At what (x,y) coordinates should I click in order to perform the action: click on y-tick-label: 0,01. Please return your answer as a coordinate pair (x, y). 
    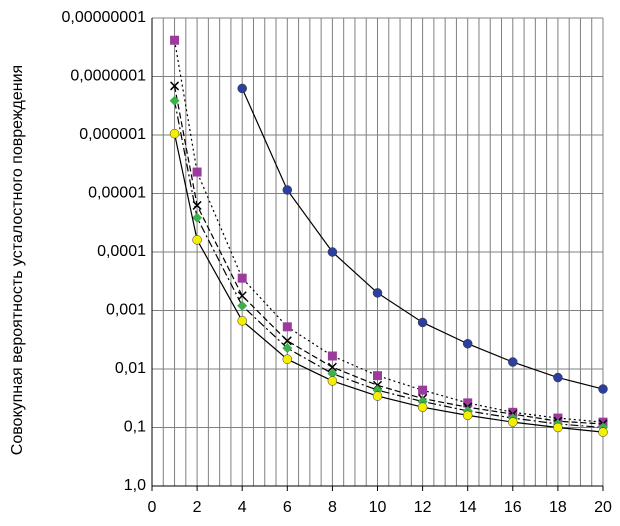
    Looking at the image, I should click on (130, 368).